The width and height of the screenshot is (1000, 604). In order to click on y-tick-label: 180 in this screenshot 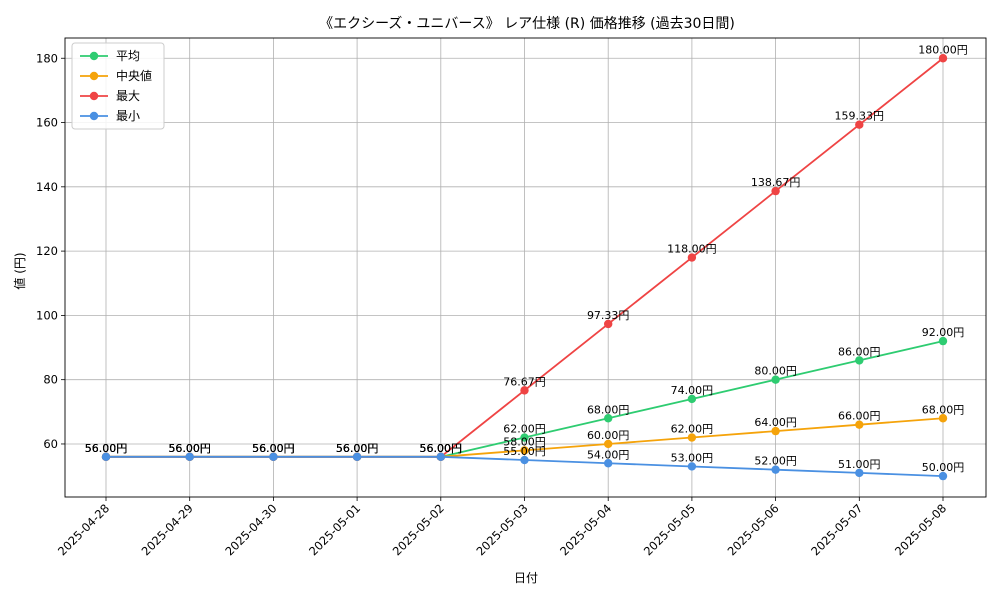, I will do `click(47, 58)`.